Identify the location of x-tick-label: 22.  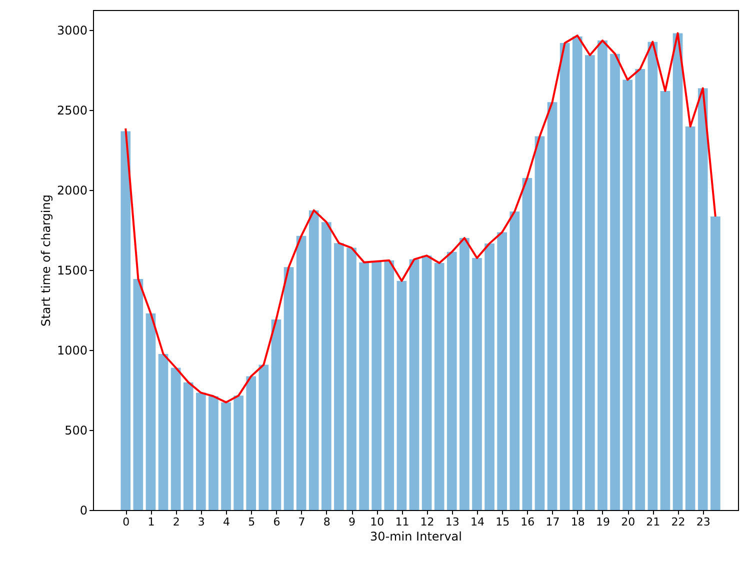
(678, 522).